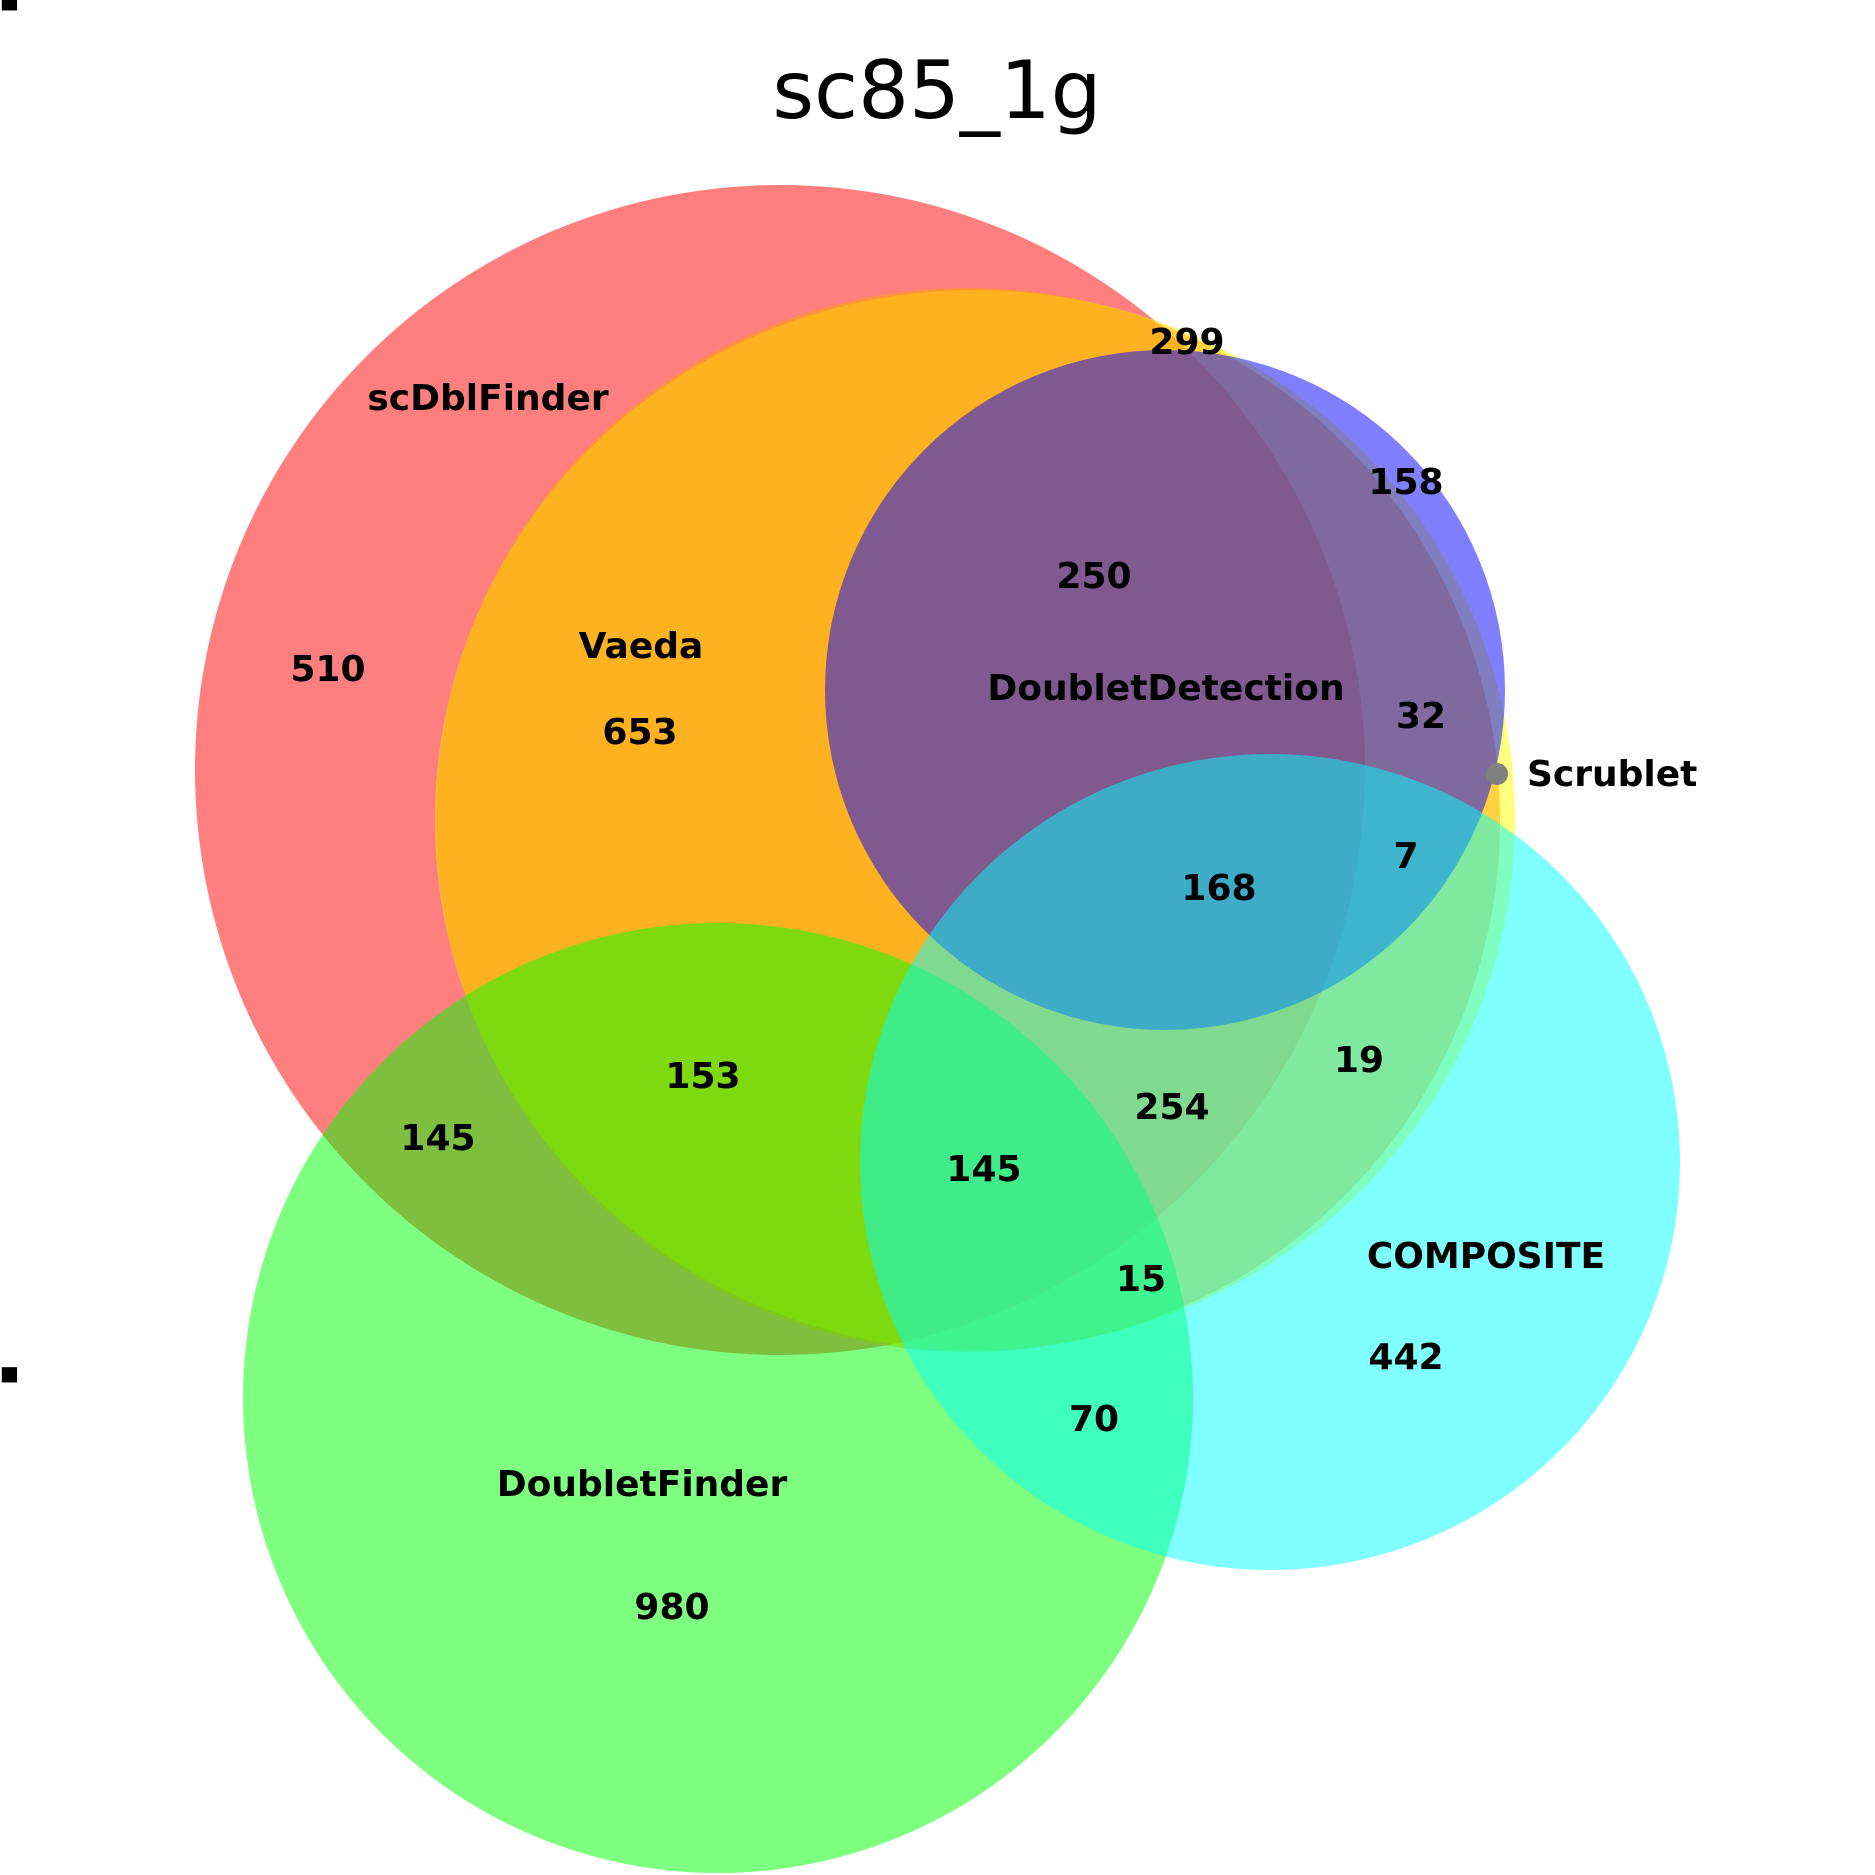  I want to click on region-count: 254, so click(1171, 1107).